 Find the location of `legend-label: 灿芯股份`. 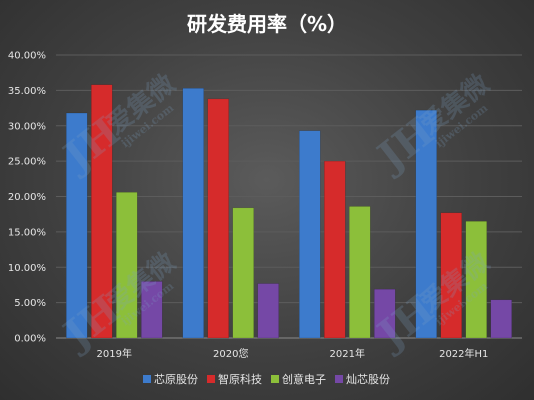

legend-label: 灿芯股份 is located at coordinates (368, 379).